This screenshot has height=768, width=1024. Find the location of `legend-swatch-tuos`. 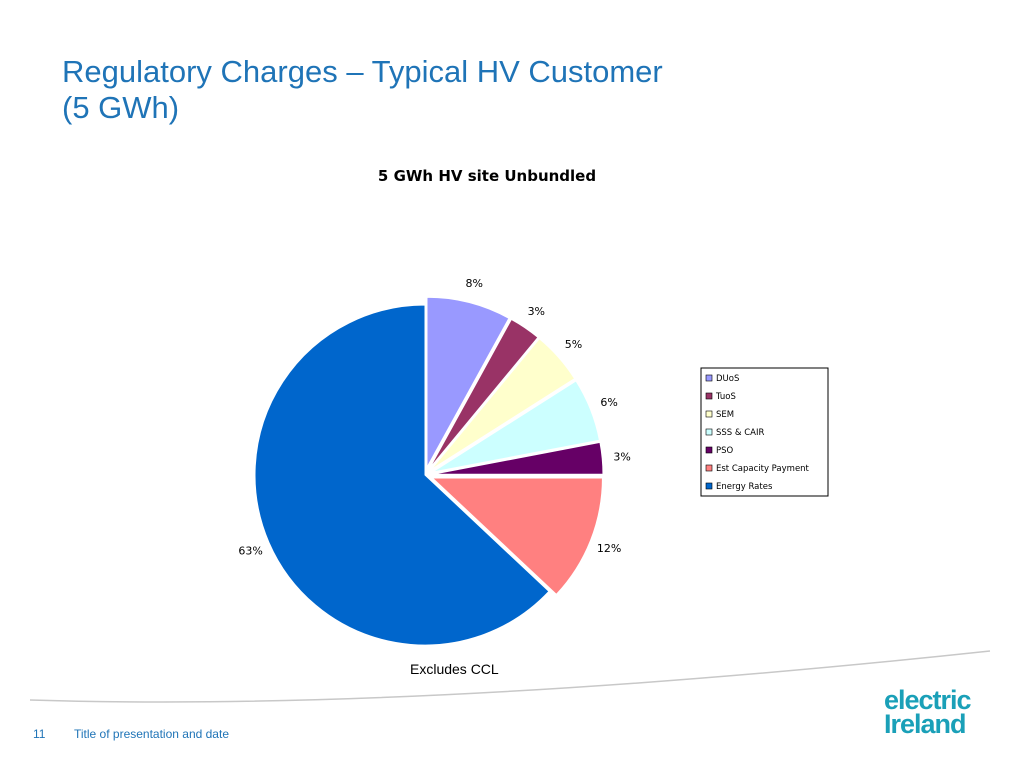

legend-swatch-tuos is located at coordinates (709, 396).